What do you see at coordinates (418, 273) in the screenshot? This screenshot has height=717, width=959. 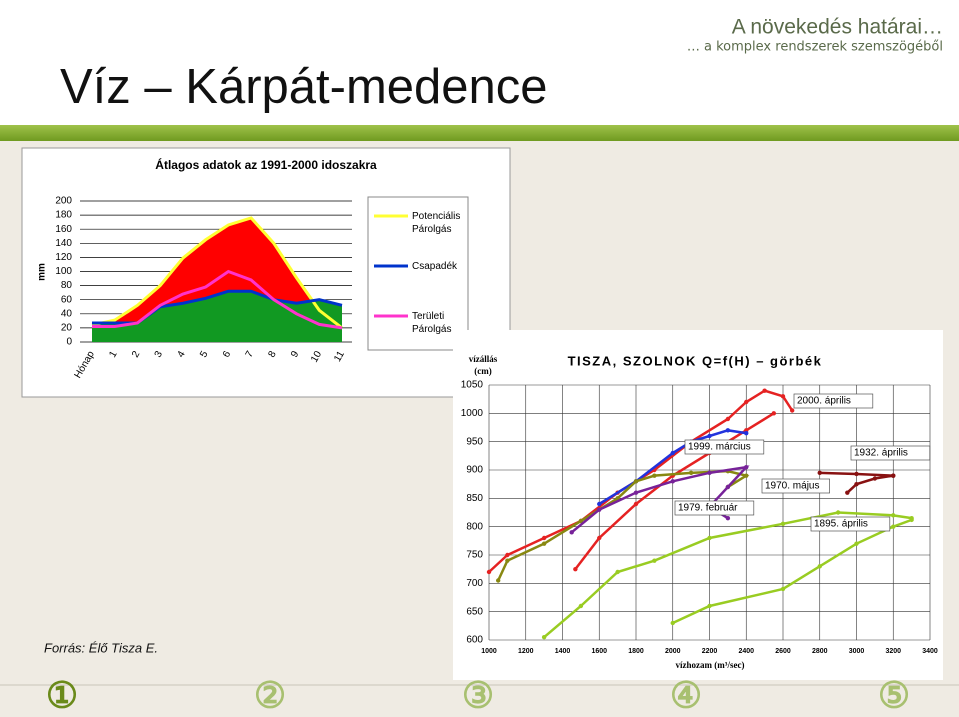 I see `legend-box` at bounding box center [418, 273].